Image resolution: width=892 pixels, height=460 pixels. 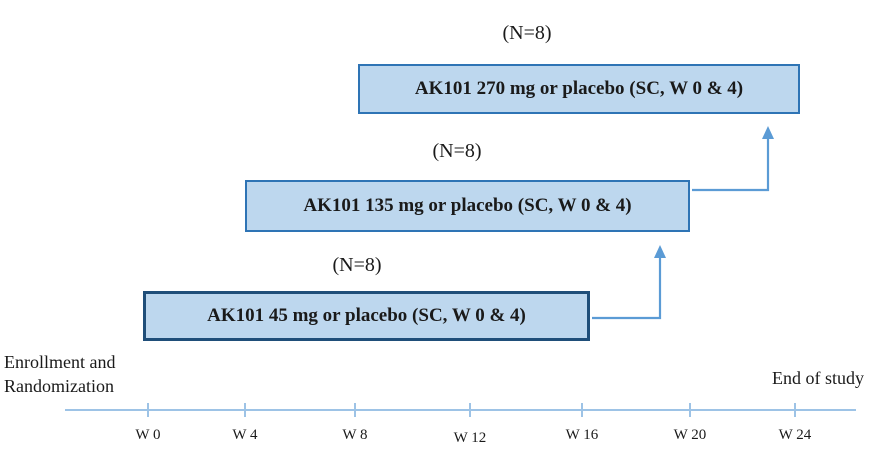 What do you see at coordinates (59, 374) in the screenshot?
I see `enrollment-randomization-label: Enrollment and Randomization` at bounding box center [59, 374].